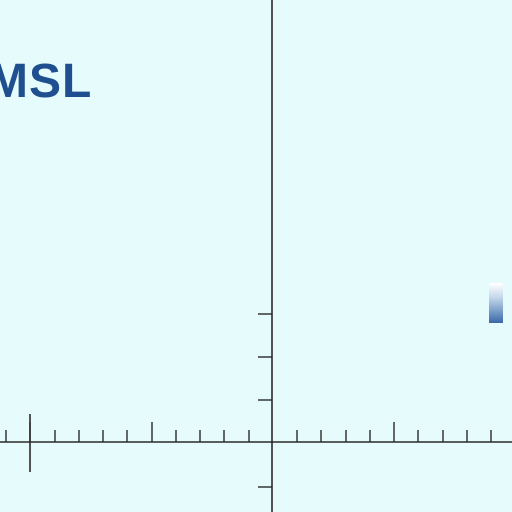  What do you see at coordinates (256, 443) in the screenshot?
I see `x-axis` at bounding box center [256, 443].